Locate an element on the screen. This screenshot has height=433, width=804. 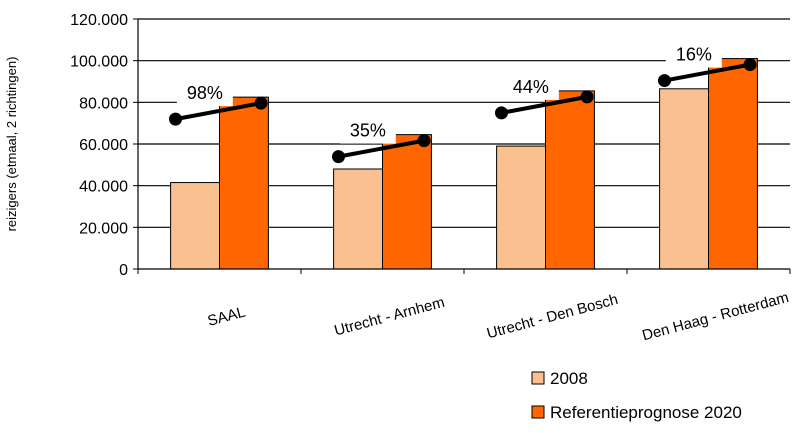
growth-label: 98% is located at coordinates (205, 93).